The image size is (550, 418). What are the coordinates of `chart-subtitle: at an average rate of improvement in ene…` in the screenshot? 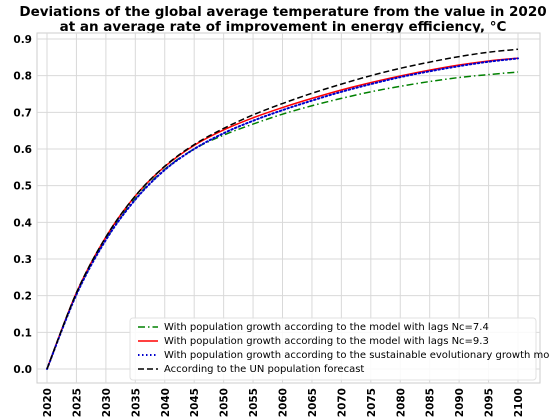 It's located at (283, 27).